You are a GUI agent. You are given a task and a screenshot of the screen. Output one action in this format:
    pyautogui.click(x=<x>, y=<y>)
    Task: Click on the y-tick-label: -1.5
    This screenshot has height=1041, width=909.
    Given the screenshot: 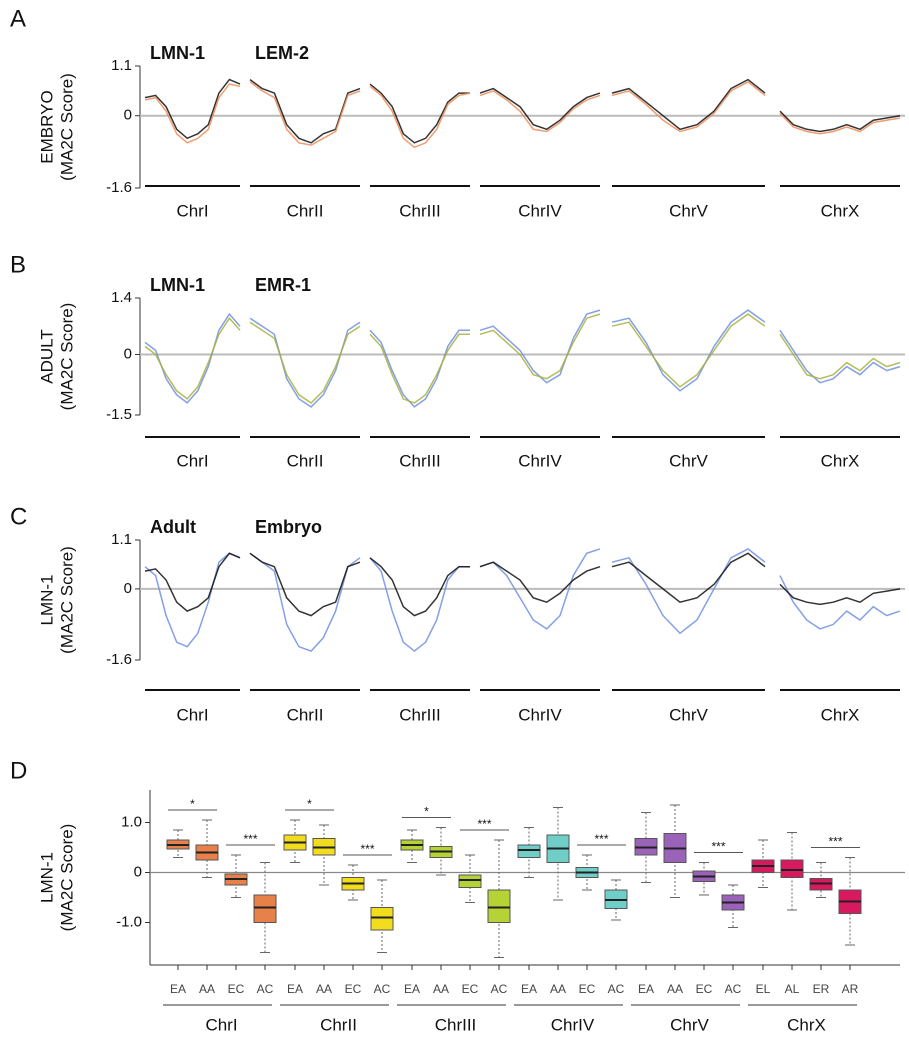 What is the action you would take?
    pyautogui.click(x=119, y=414)
    